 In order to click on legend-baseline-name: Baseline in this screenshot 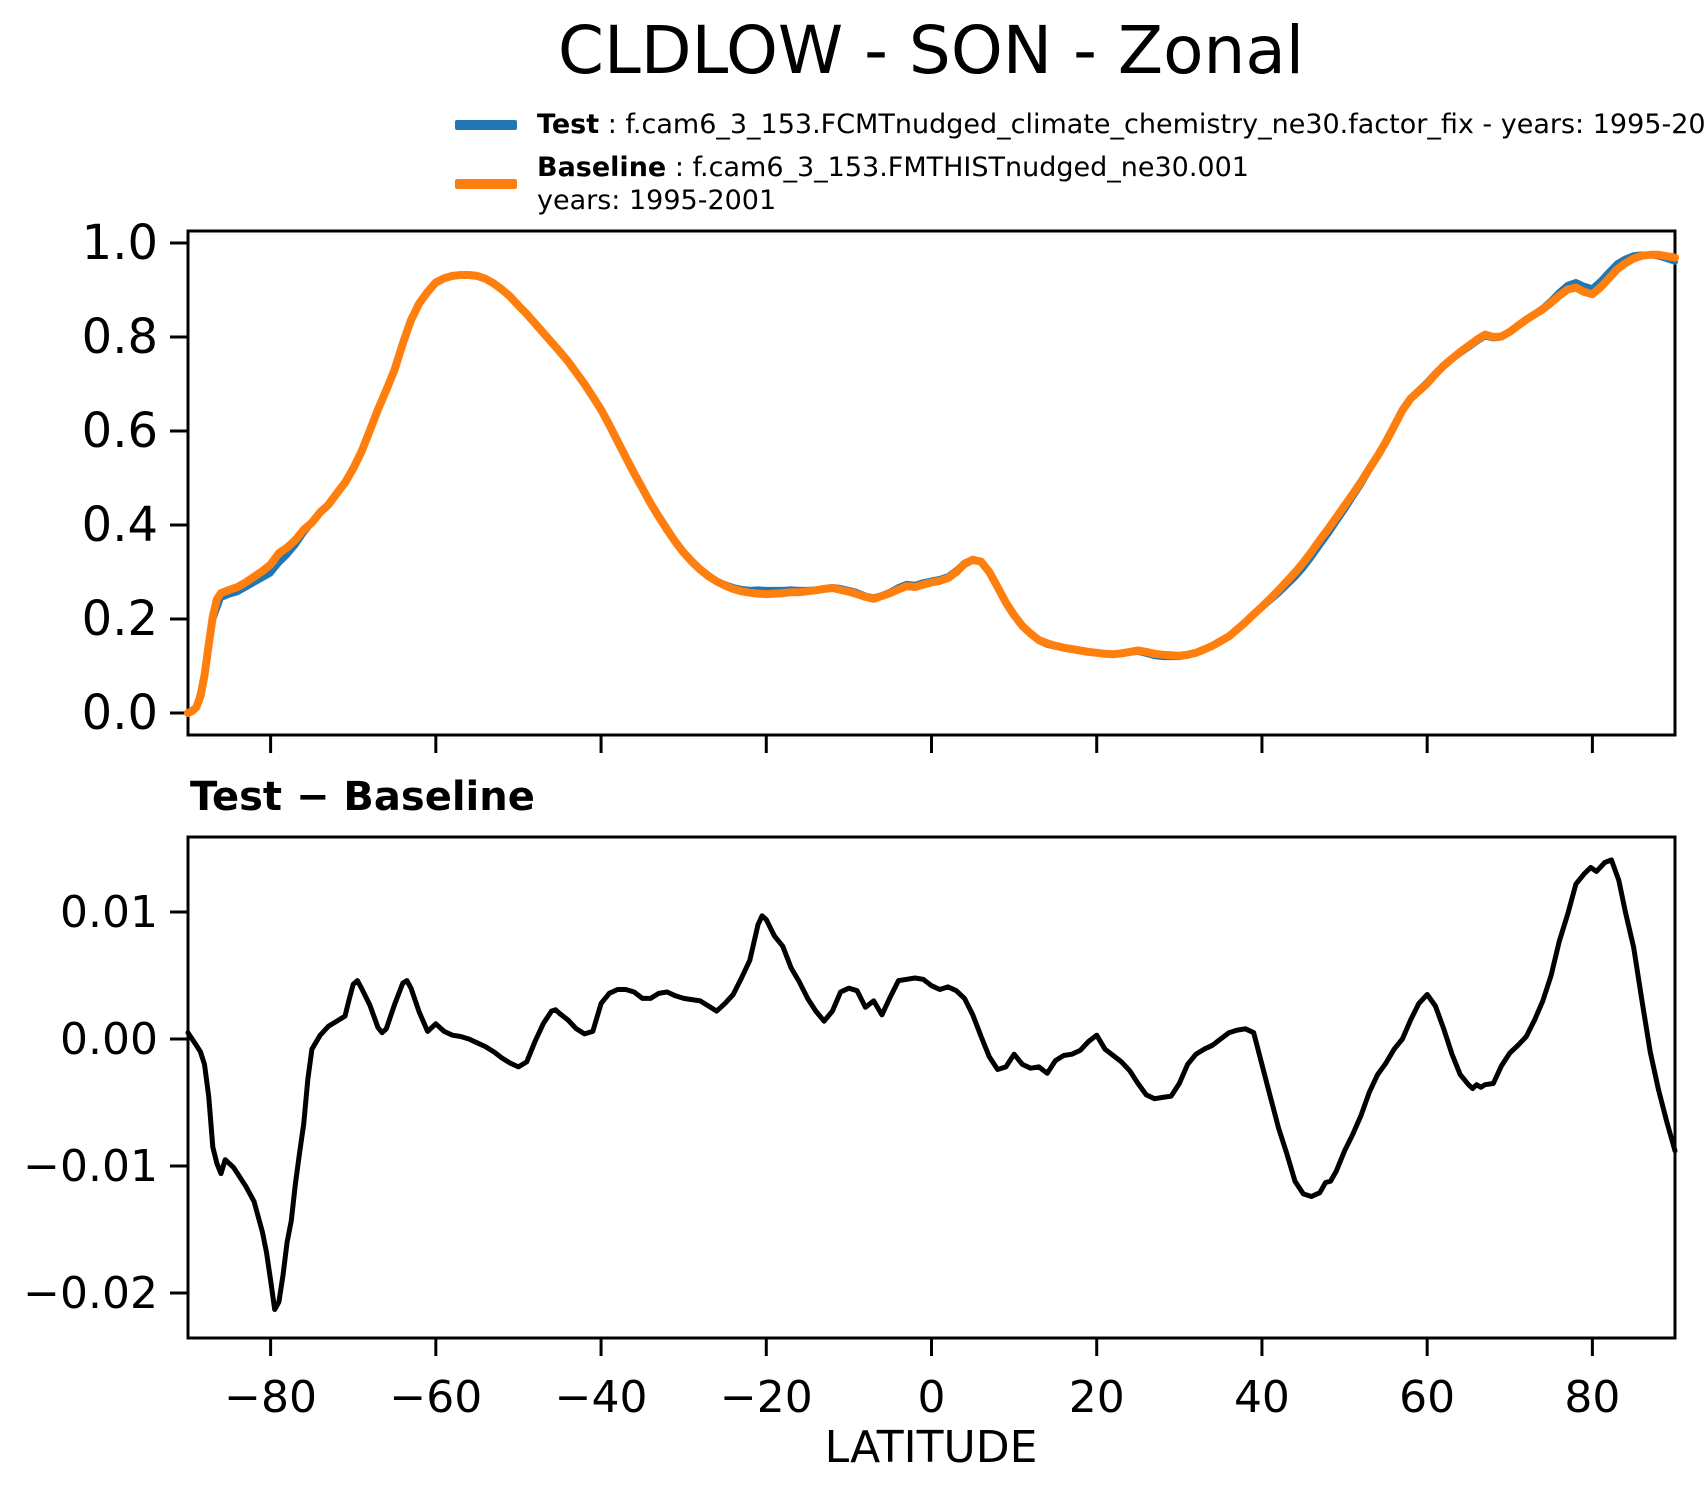, I will do `click(602, 167)`.